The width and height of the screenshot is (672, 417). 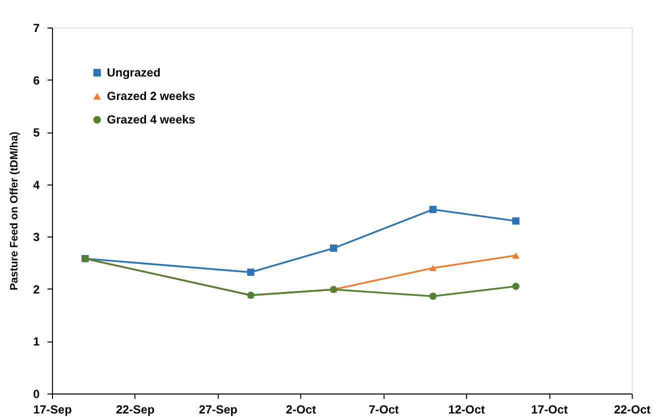 What do you see at coordinates (151, 97) in the screenshot?
I see `legend-label: Grazed 2 weeks` at bounding box center [151, 97].